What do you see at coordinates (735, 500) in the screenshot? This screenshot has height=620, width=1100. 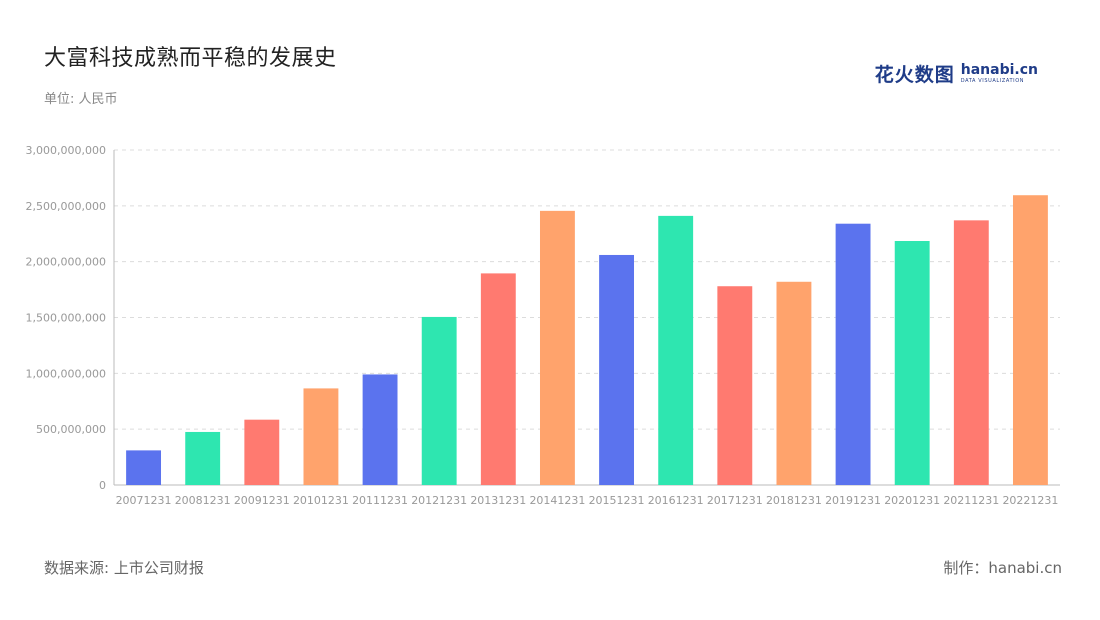 I see `x-tick-label: 20171231` at bounding box center [735, 500].